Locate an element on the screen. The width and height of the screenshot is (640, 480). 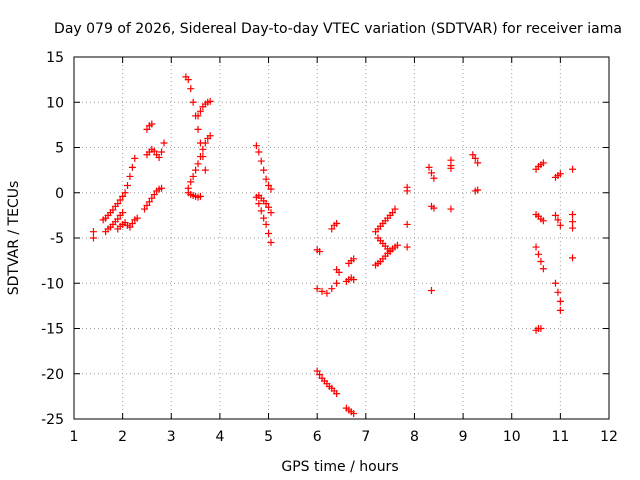
series-arc-g is located at coordinates (155, 150).